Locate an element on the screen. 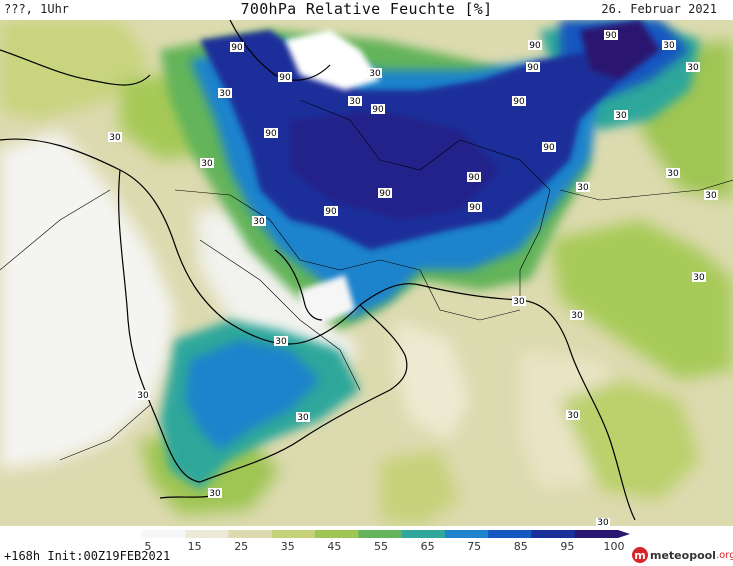  legend-tick-label: 95 is located at coordinates (567, 546).